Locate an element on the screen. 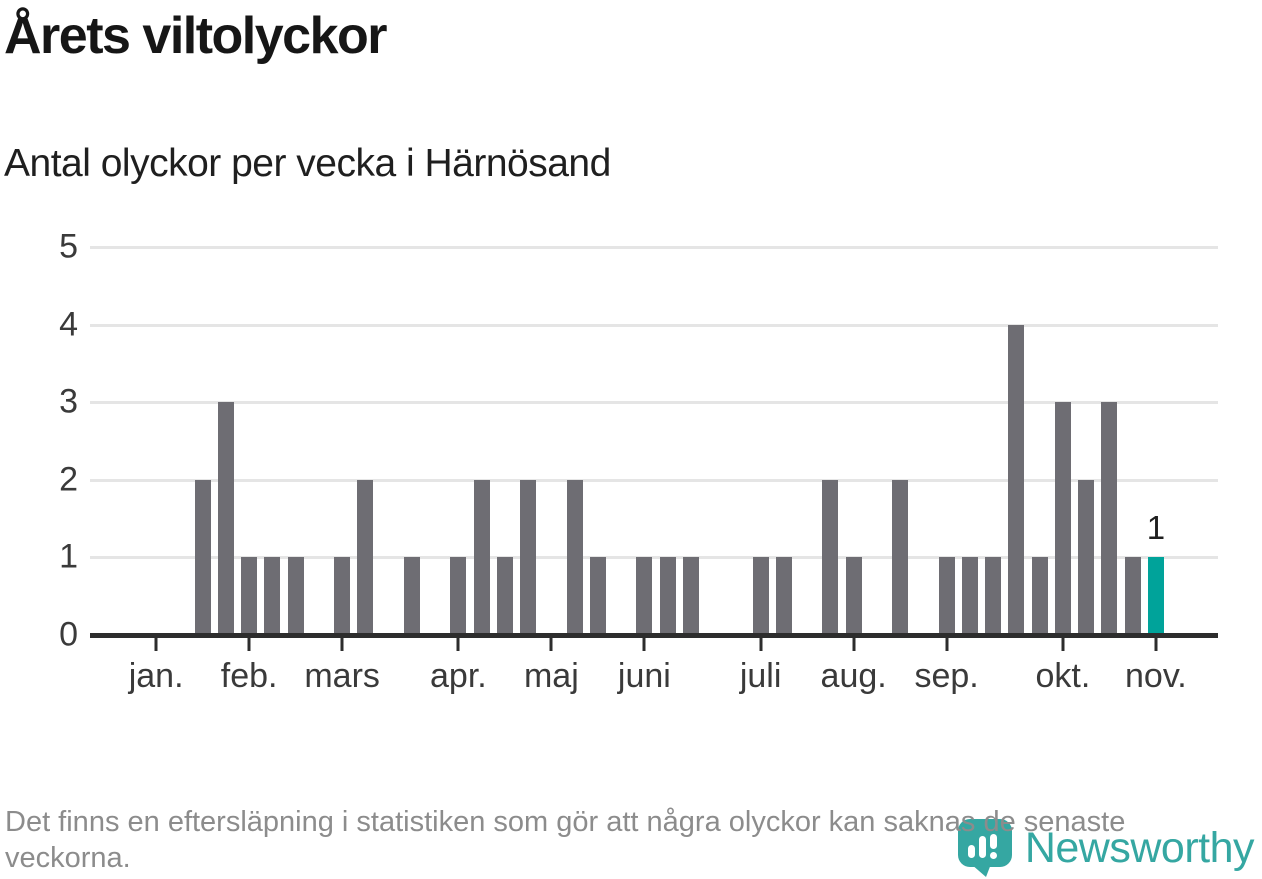 Image resolution: width=1262 pixels, height=879 pixels. x-axis-month-label: sep. is located at coordinates (946, 676).